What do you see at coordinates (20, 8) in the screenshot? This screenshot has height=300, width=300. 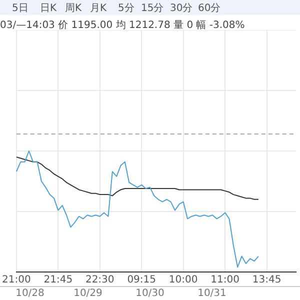 I see `text: 5日` at bounding box center [20, 8].